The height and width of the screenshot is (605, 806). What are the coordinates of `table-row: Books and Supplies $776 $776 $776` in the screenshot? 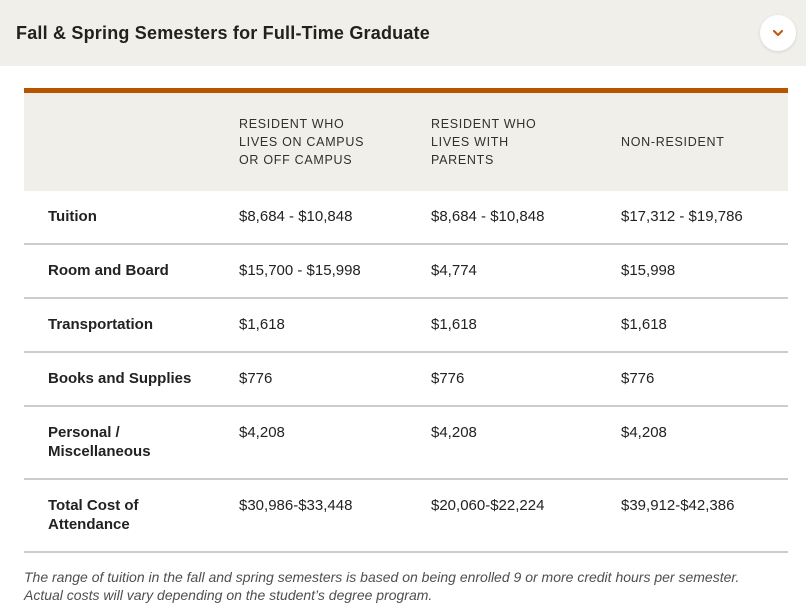 It's located at (406, 379).